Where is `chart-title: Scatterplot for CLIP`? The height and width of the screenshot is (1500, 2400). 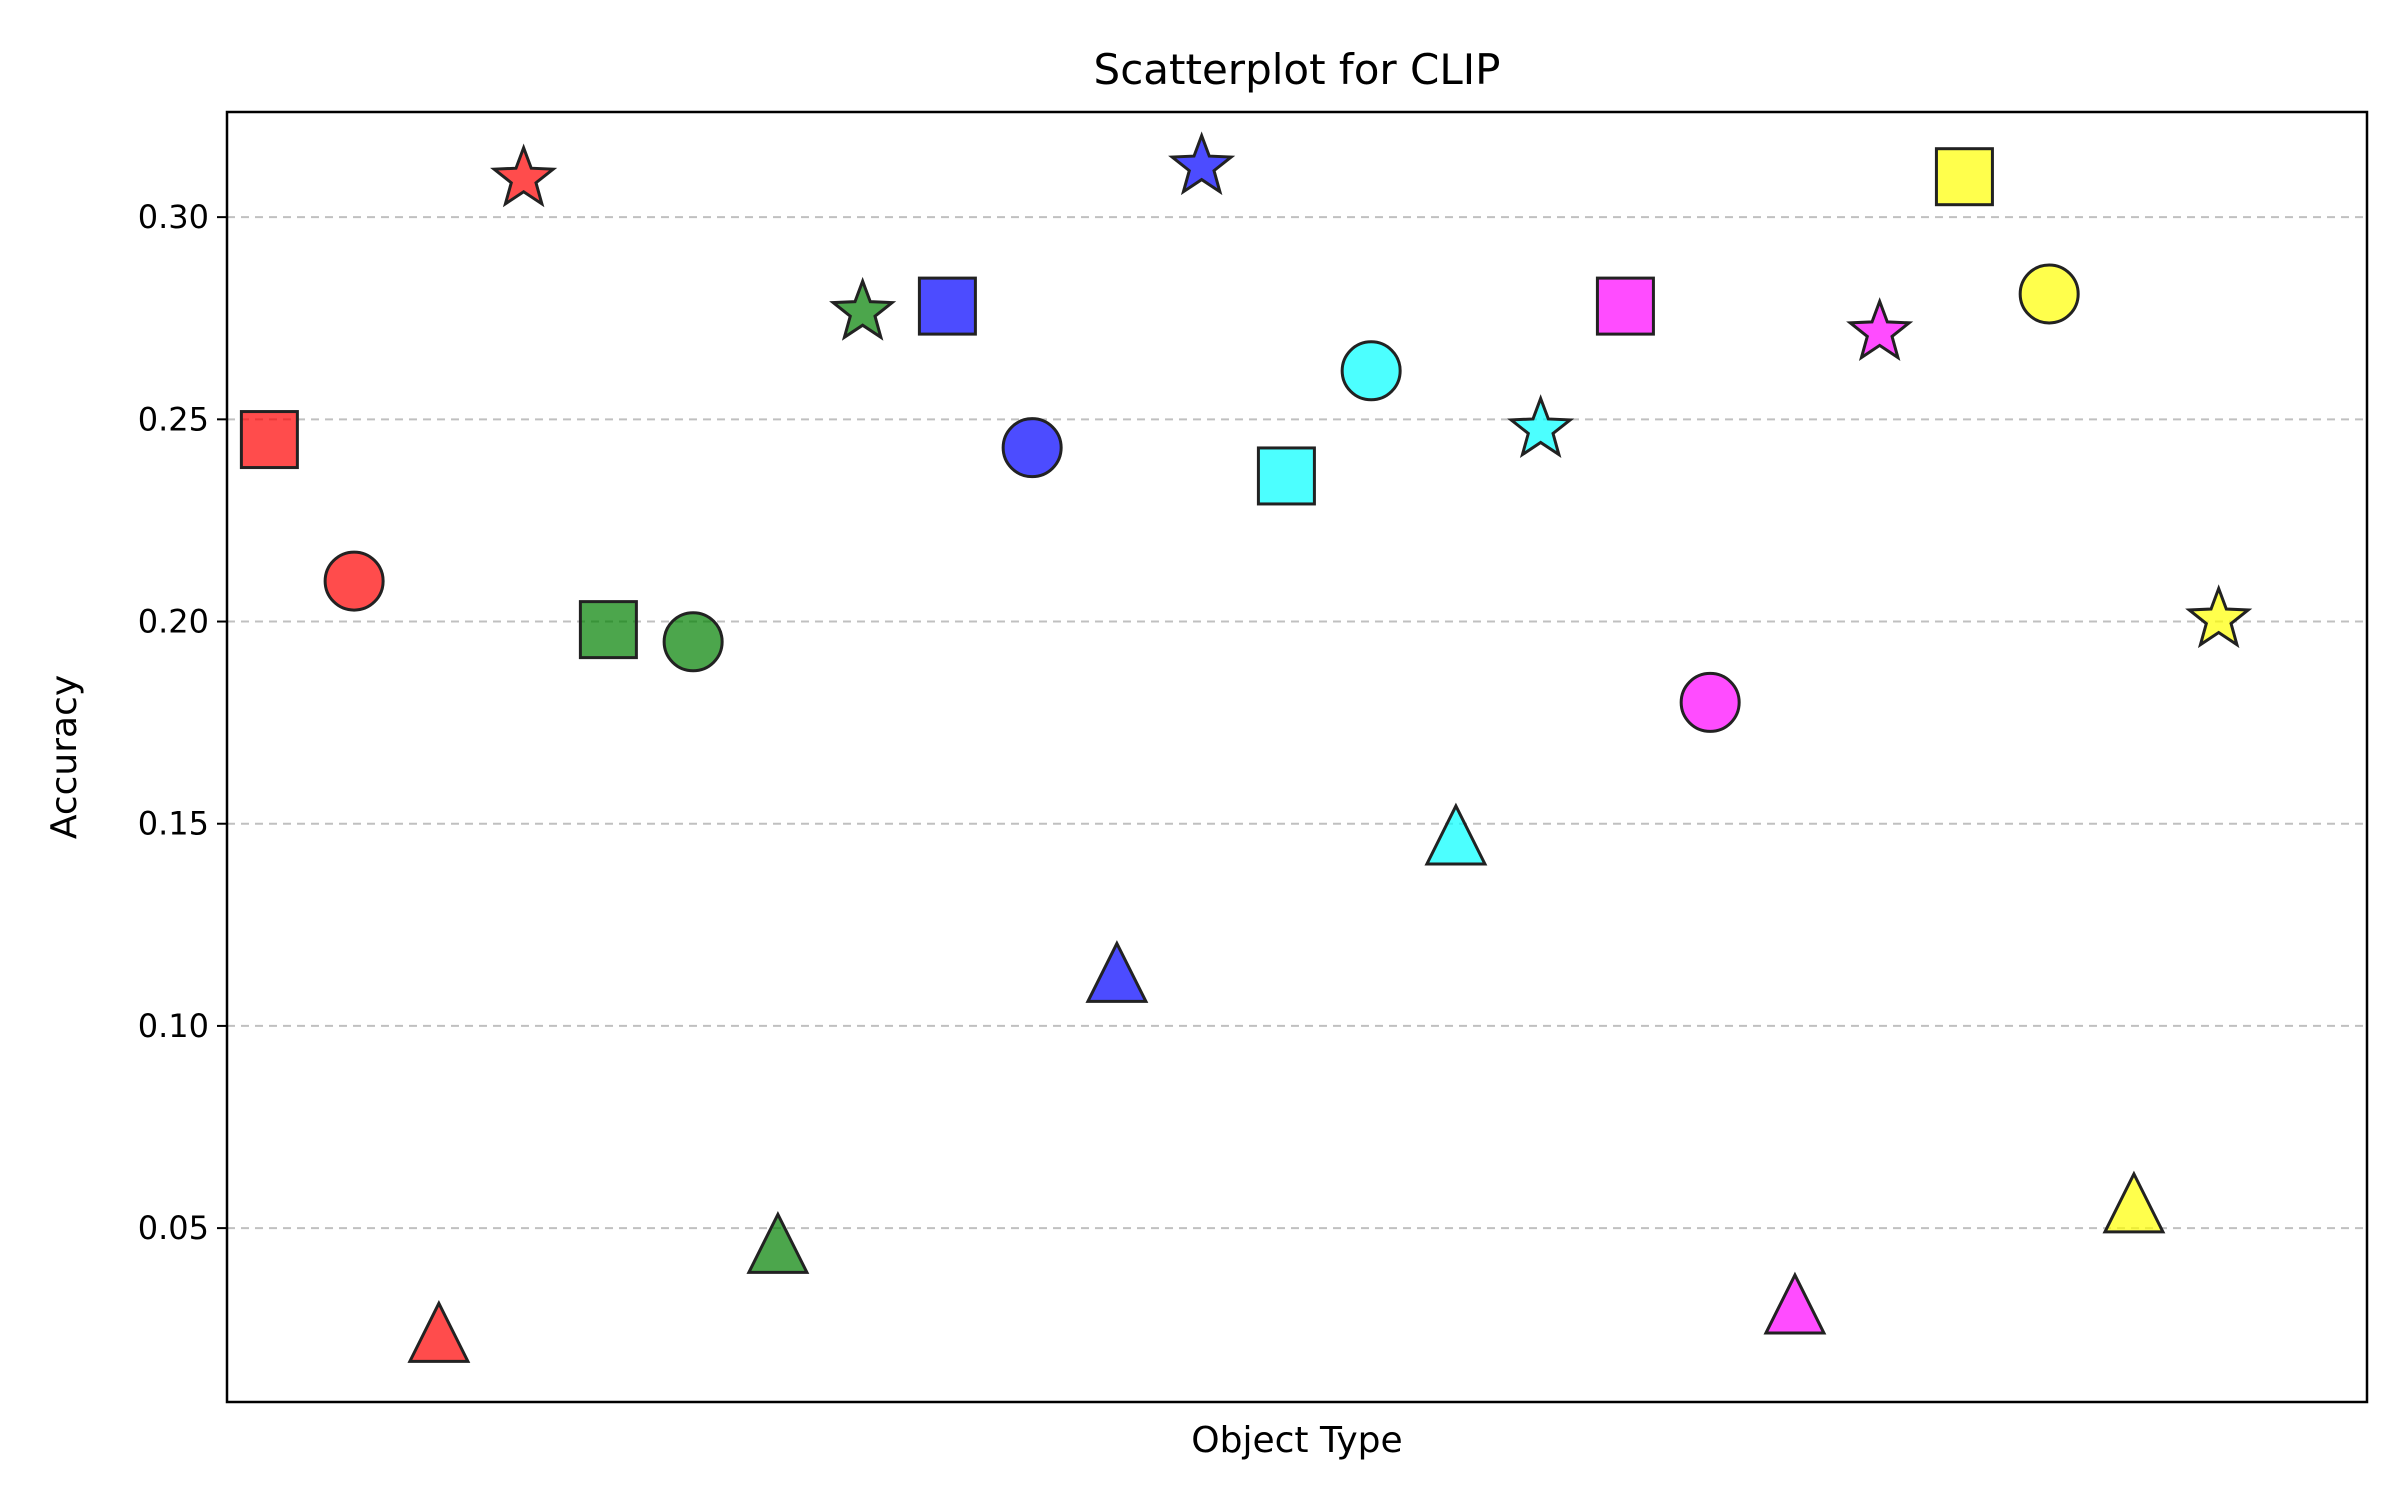
chart-title: Scatterplot for CLIP is located at coordinates (1297, 69).